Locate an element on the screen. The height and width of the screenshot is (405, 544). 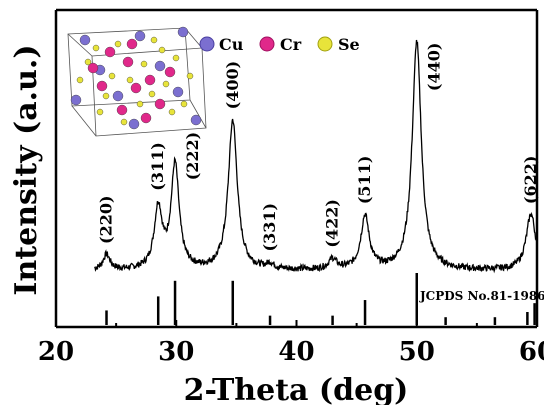
legend: Cu Cr Se is located at coordinates (279, 44).